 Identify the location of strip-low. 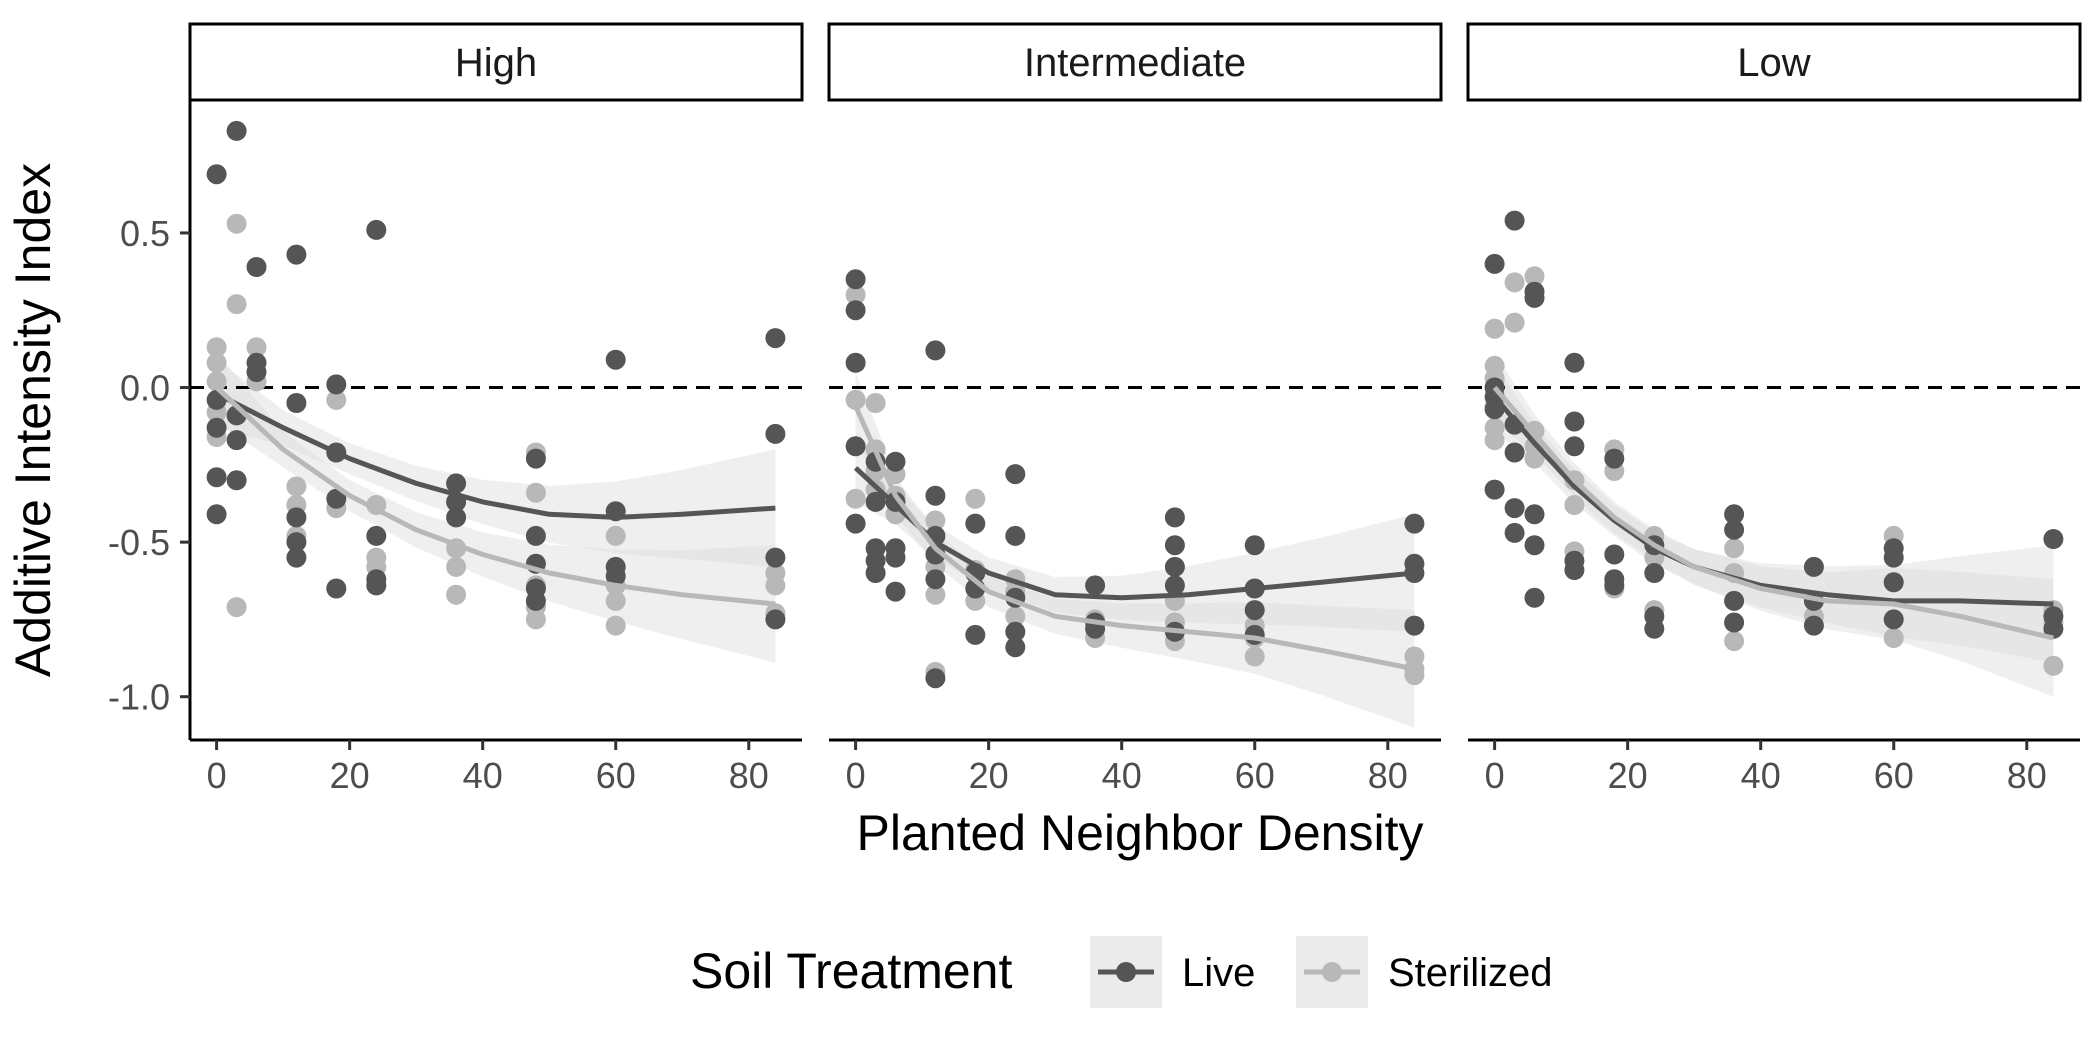
(1774, 62).